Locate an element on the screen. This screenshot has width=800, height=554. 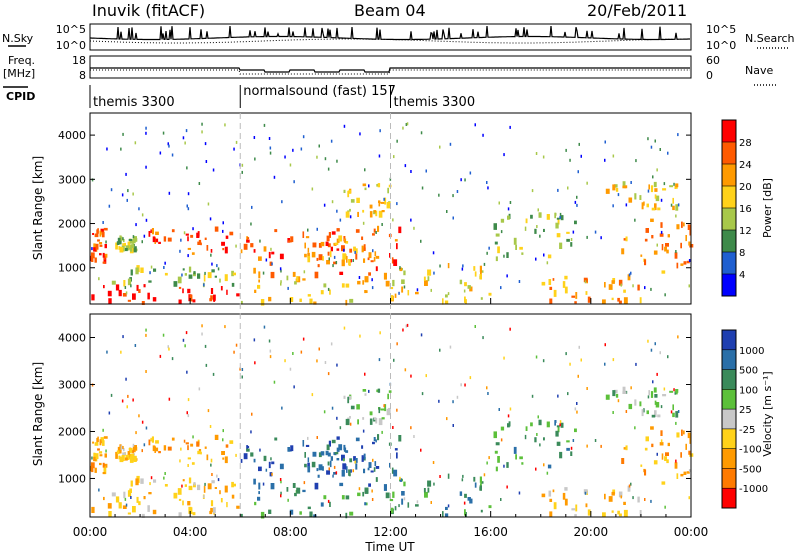
freq-panel-frame is located at coordinates (390, 67).